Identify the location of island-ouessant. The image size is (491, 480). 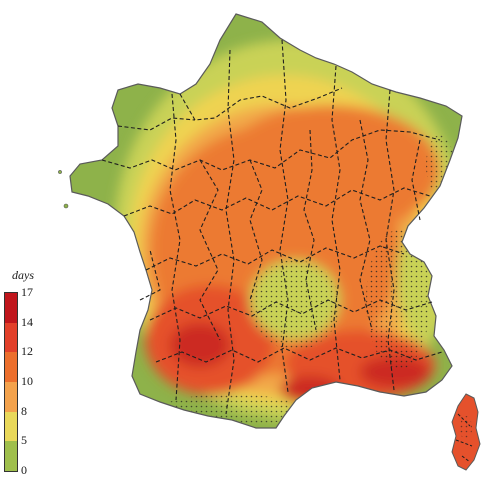
(60, 172).